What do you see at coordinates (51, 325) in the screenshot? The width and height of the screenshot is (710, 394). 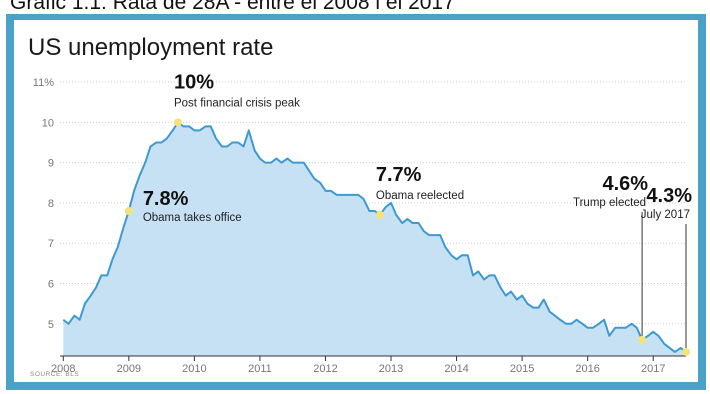 I see `y-tick-label: 5` at bounding box center [51, 325].